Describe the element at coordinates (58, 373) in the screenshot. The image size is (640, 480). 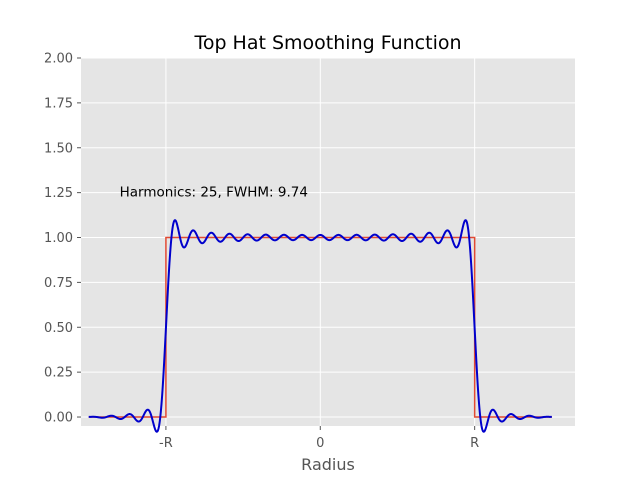
I see `y-tick-label: 0.25` at that location.